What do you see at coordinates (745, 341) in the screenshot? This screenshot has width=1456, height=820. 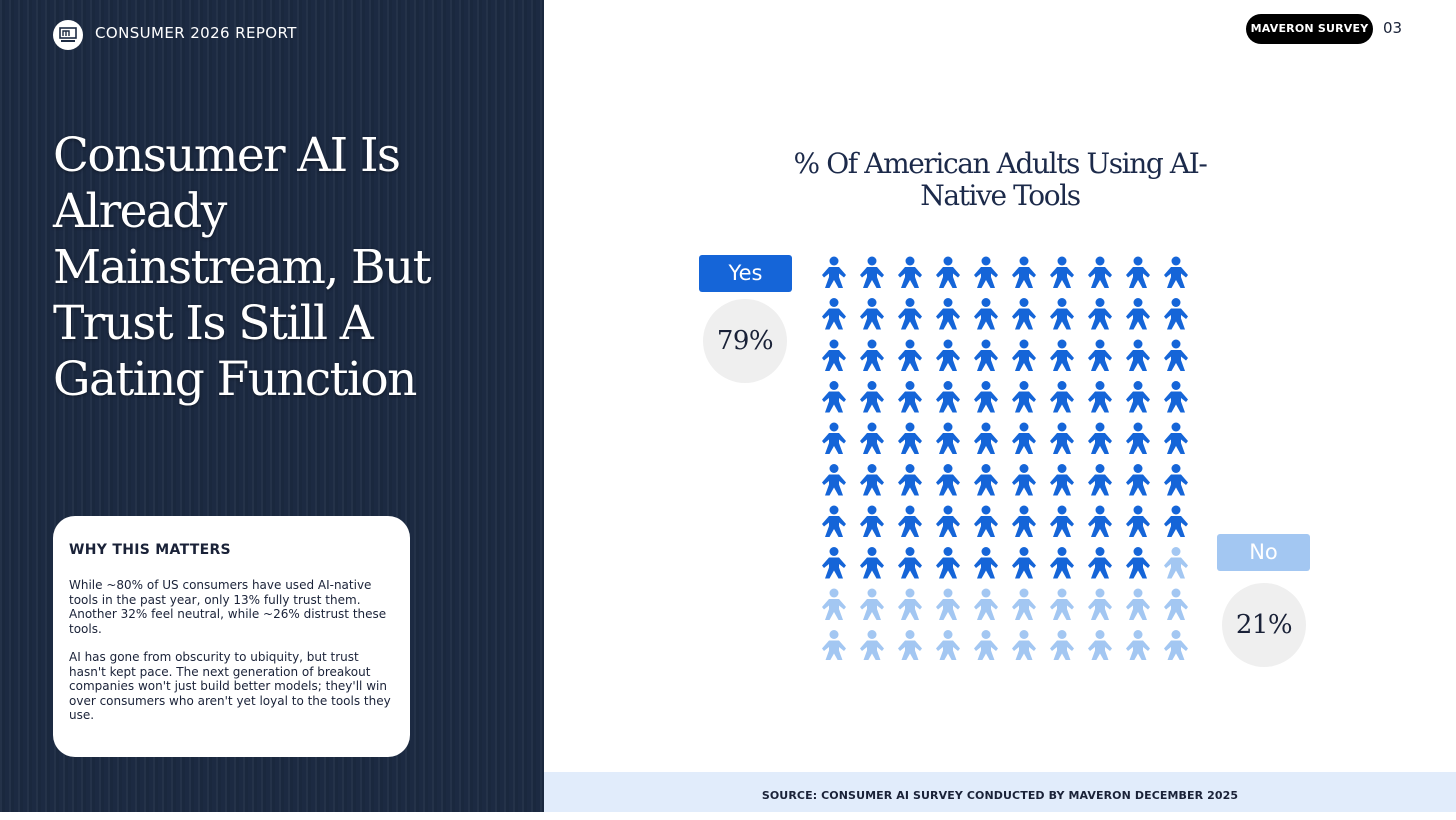 I see `yes-percentage: 79%` at bounding box center [745, 341].